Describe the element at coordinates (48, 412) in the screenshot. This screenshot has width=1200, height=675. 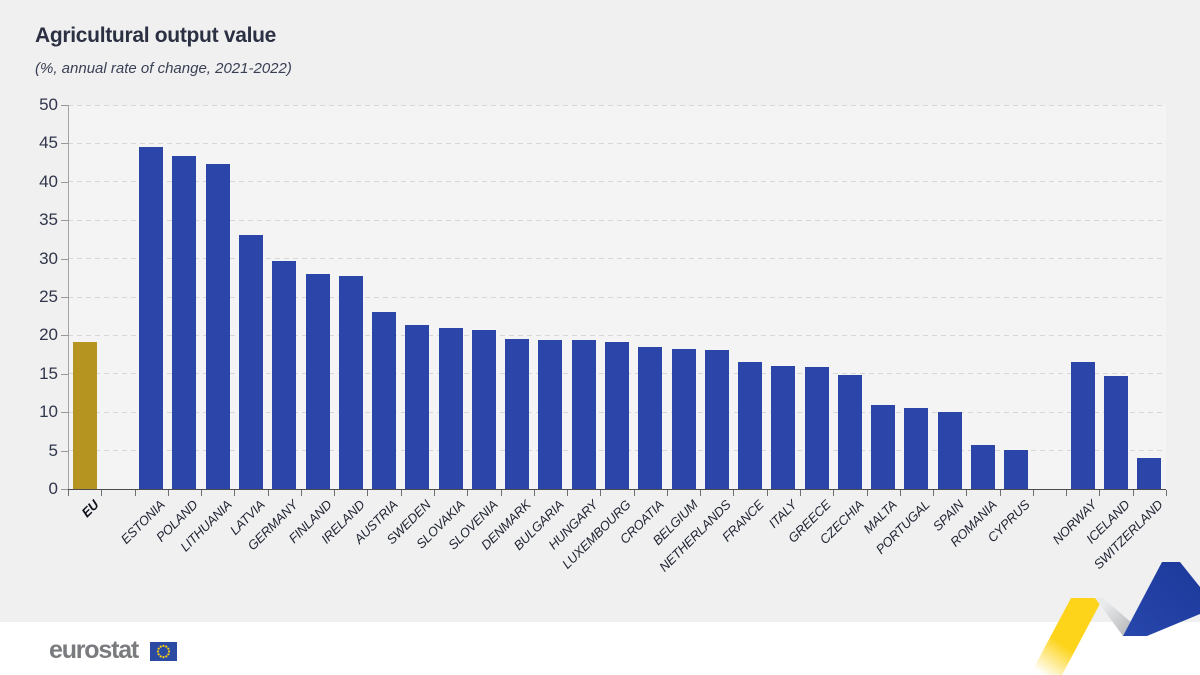
I see `y-axis-tick-label: 10` at that location.